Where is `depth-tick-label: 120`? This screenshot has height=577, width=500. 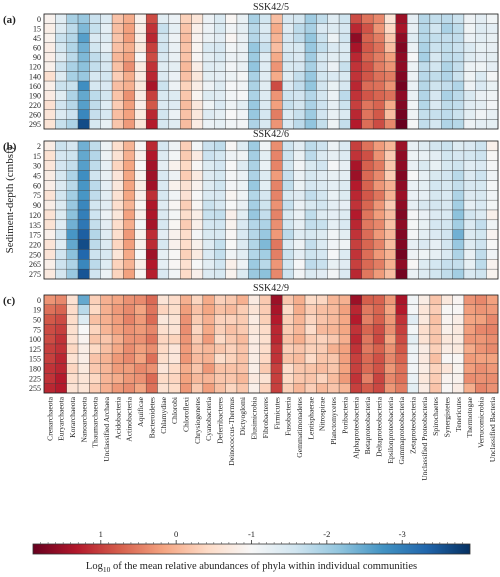
depth-tick-label: 120 is located at coordinates (35, 67).